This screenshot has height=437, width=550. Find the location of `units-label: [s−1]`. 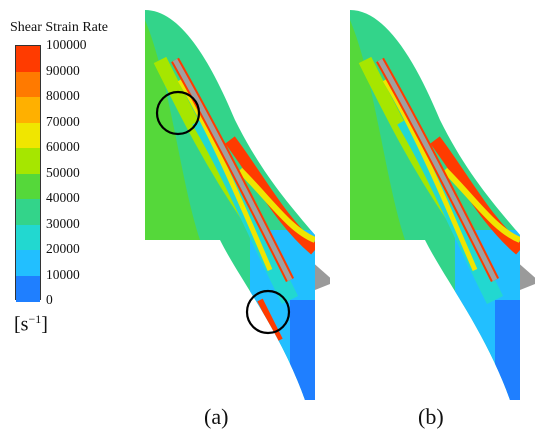

units-label: [s−1] is located at coordinates (31, 324).